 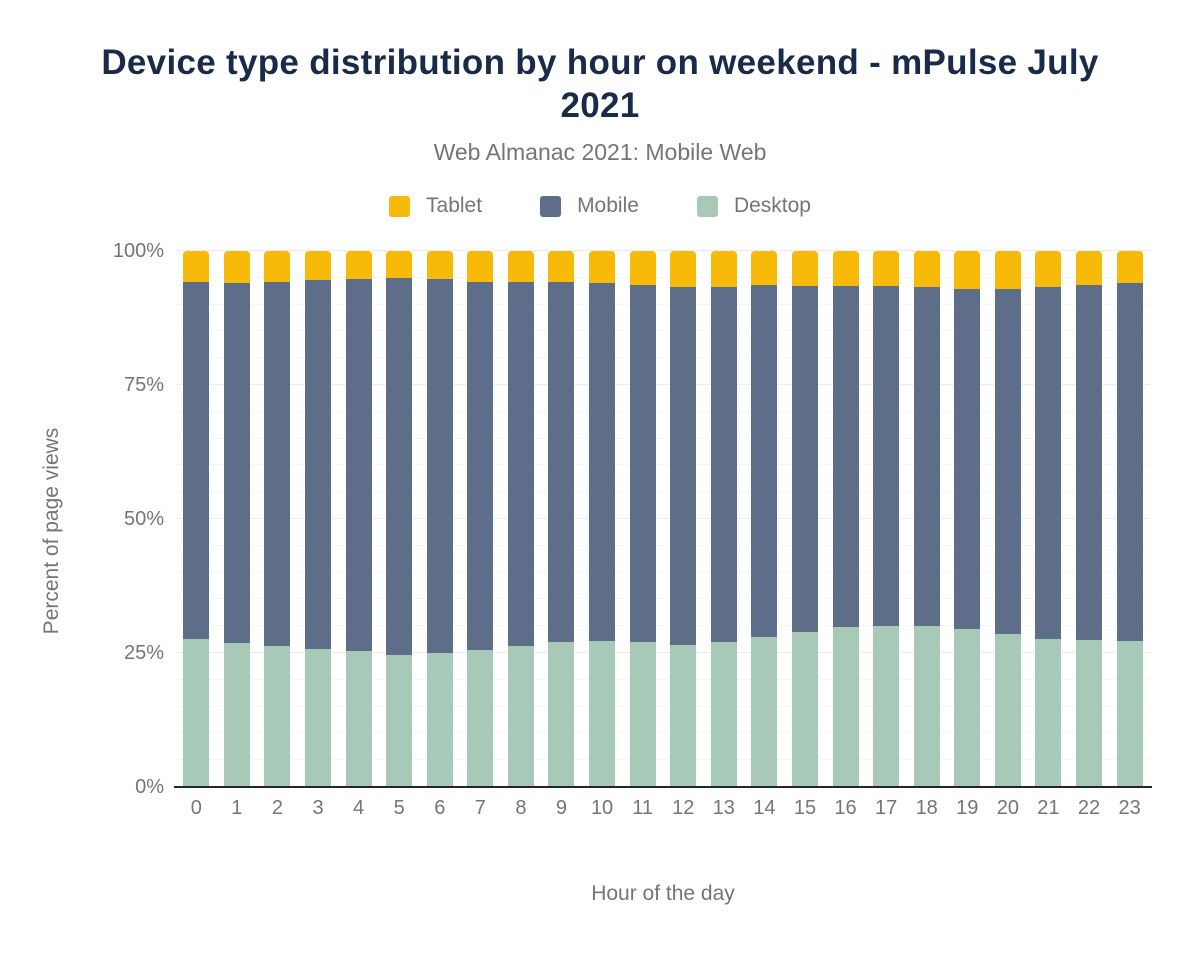 What do you see at coordinates (643, 808) in the screenshot?
I see `x-tick-label-11: 11` at bounding box center [643, 808].